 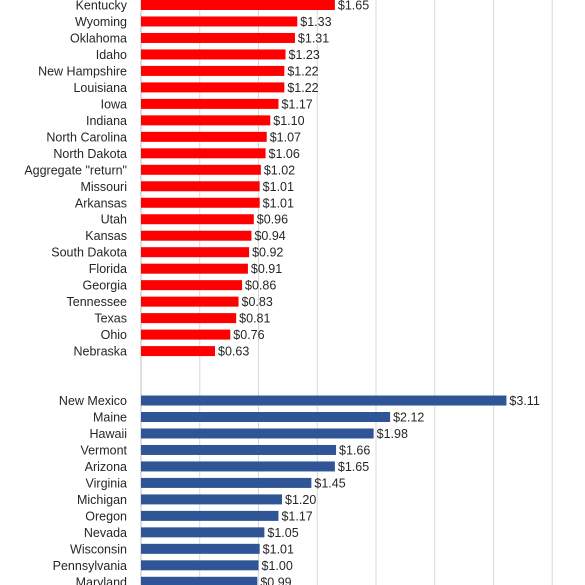 I want to click on category-label: Wisconsin, so click(x=98, y=549).